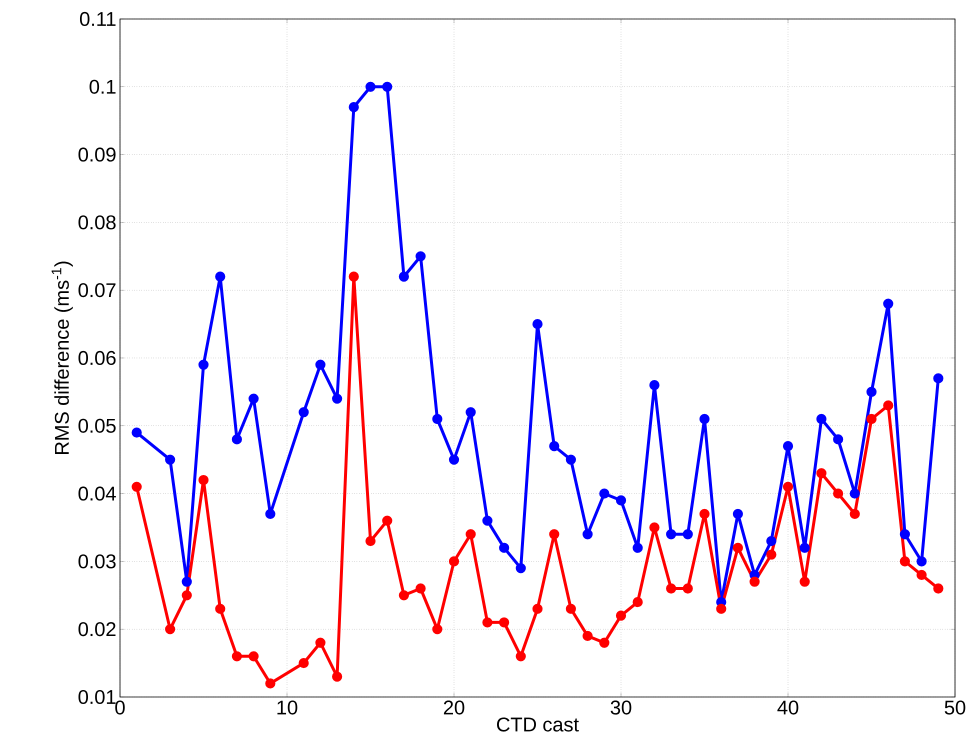  What do you see at coordinates (97, 629) in the screenshot?
I see `y-tick-label: 0.02` at bounding box center [97, 629].